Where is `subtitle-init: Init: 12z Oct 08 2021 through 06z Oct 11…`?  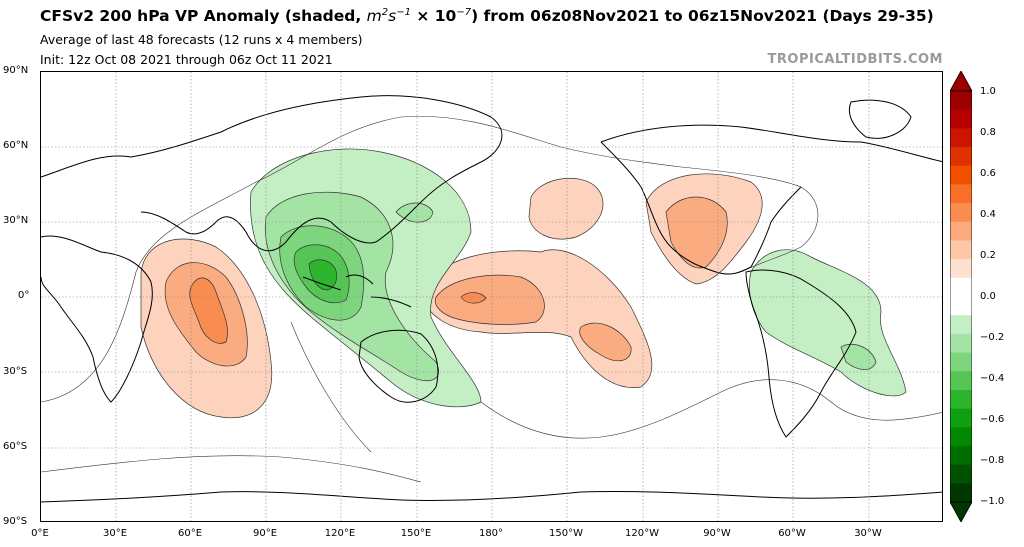
subtitle-init: Init: 12z Oct 08 2021 through 06z Oct 11… is located at coordinates (186, 59).